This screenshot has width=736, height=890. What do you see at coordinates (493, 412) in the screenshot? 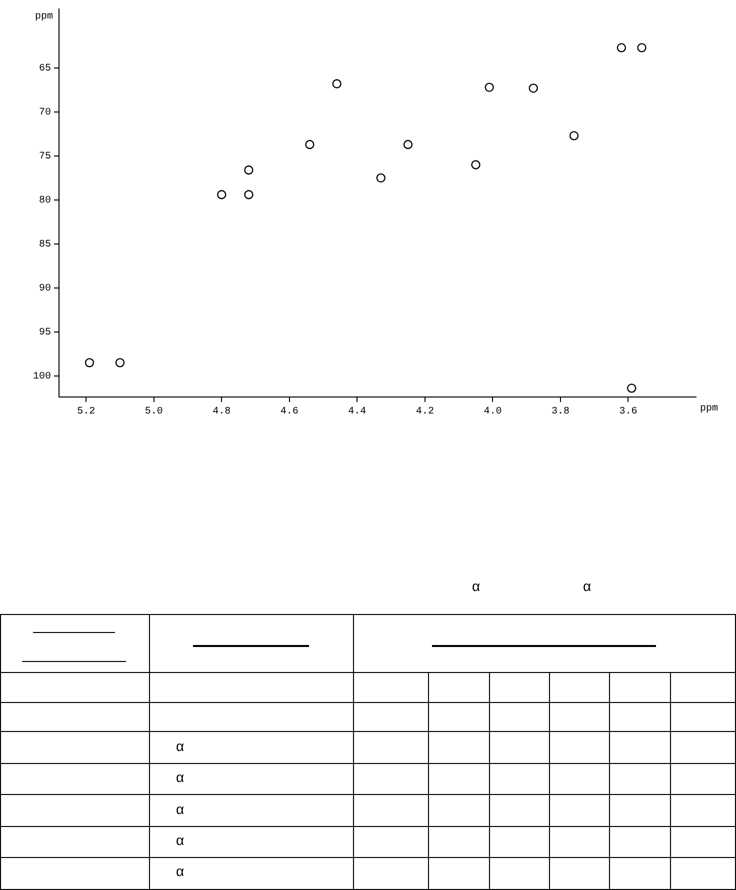
I see `x-tick-label: 4.0` at bounding box center [493, 412].